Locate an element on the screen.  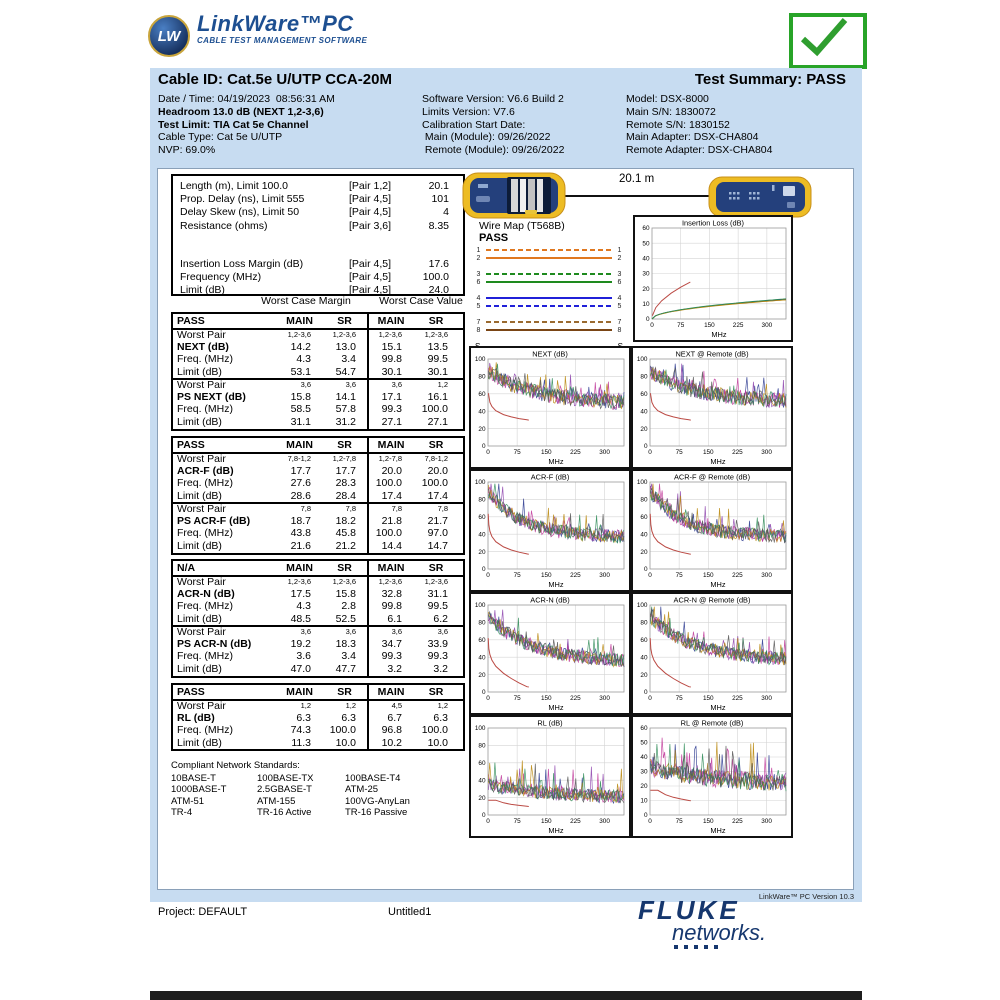
svg-text: 80 is located at coordinates (644, 500).